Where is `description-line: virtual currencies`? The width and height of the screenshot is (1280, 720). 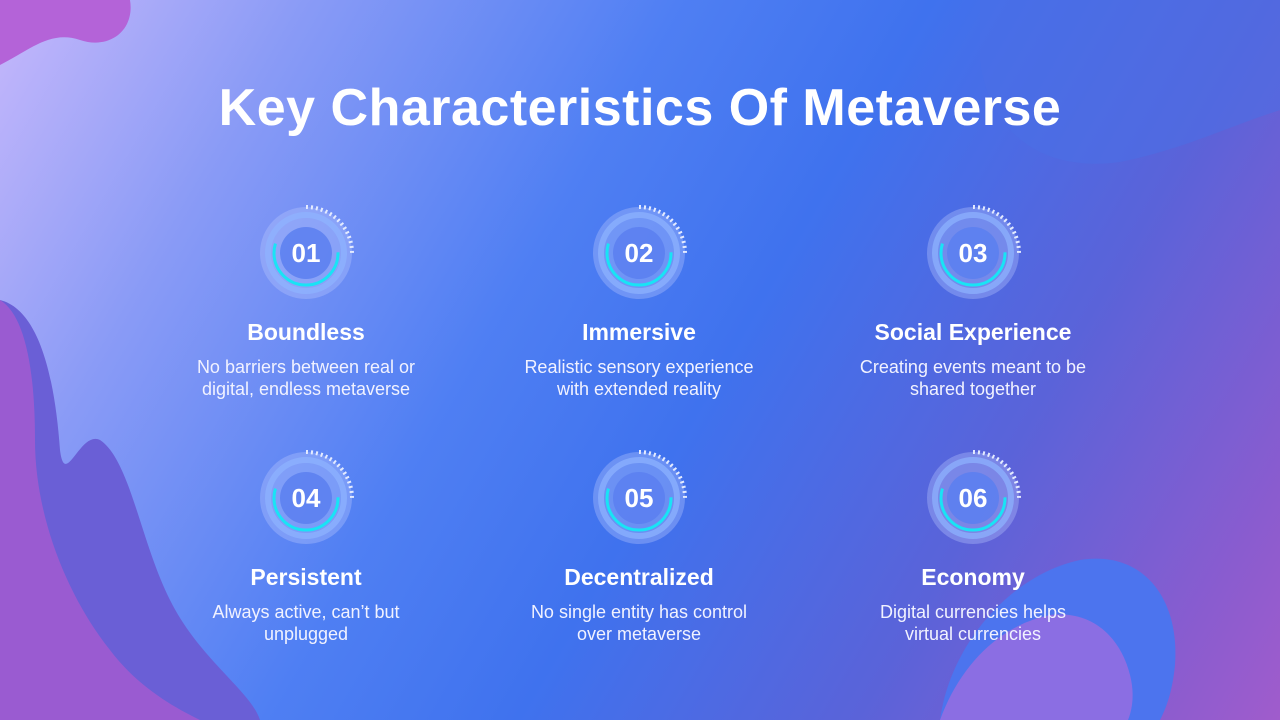
description-line: virtual currencies is located at coordinates (973, 634).